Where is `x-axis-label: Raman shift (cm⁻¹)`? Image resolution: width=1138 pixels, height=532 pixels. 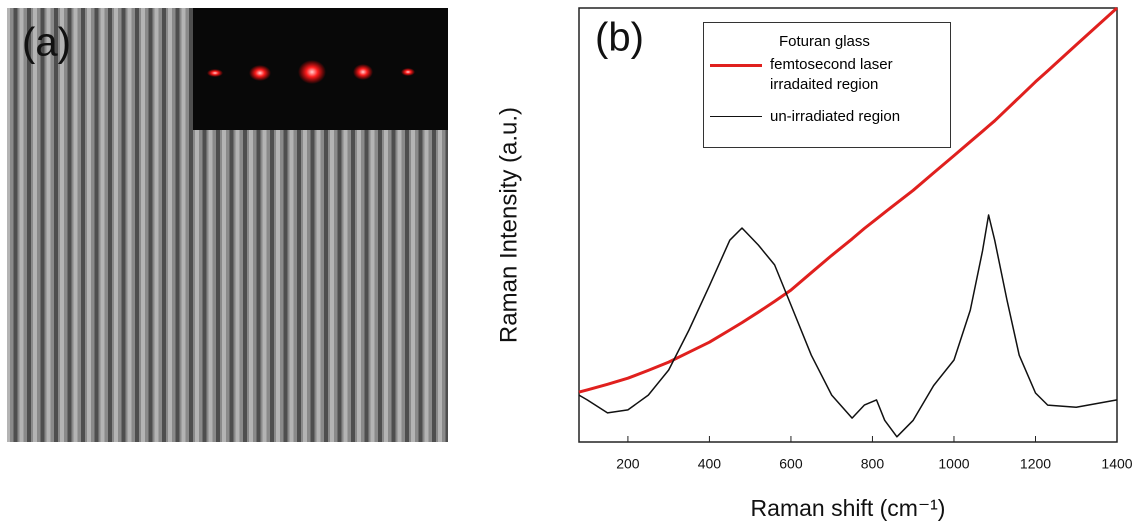
x-axis-label: Raman shift (cm⁻¹) is located at coordinates (848, 508).